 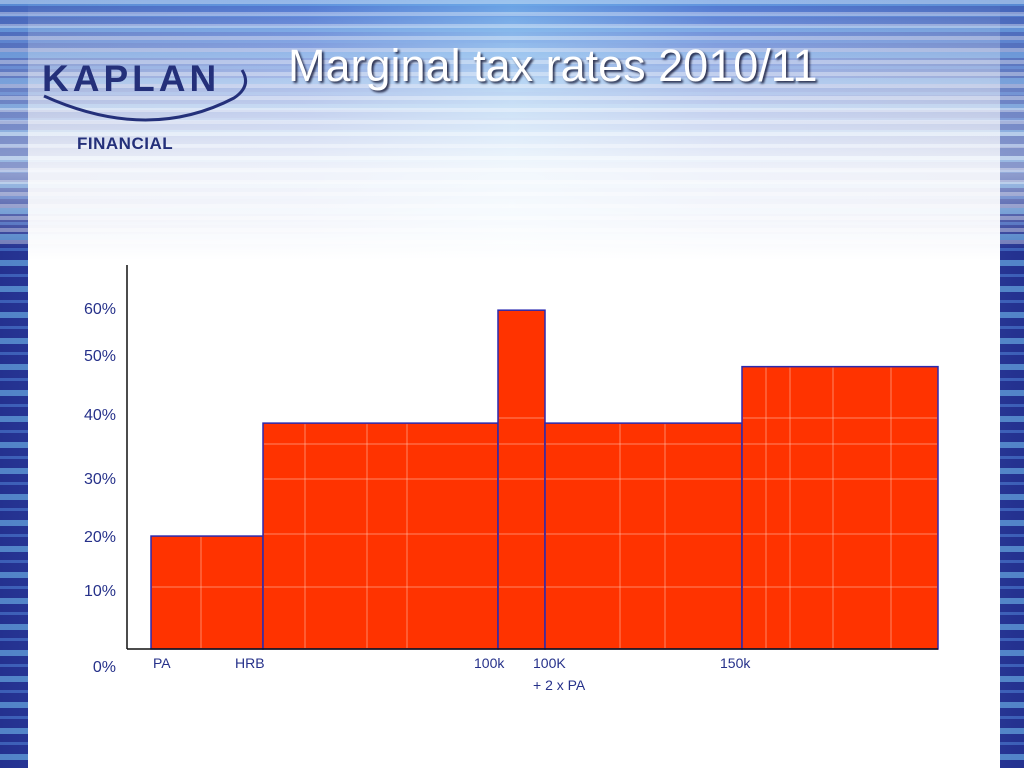 What do you see at coordinates (104, 667) in the screenshot?
I see `y-tick-label: 0%` at bounding box center [104, 667].